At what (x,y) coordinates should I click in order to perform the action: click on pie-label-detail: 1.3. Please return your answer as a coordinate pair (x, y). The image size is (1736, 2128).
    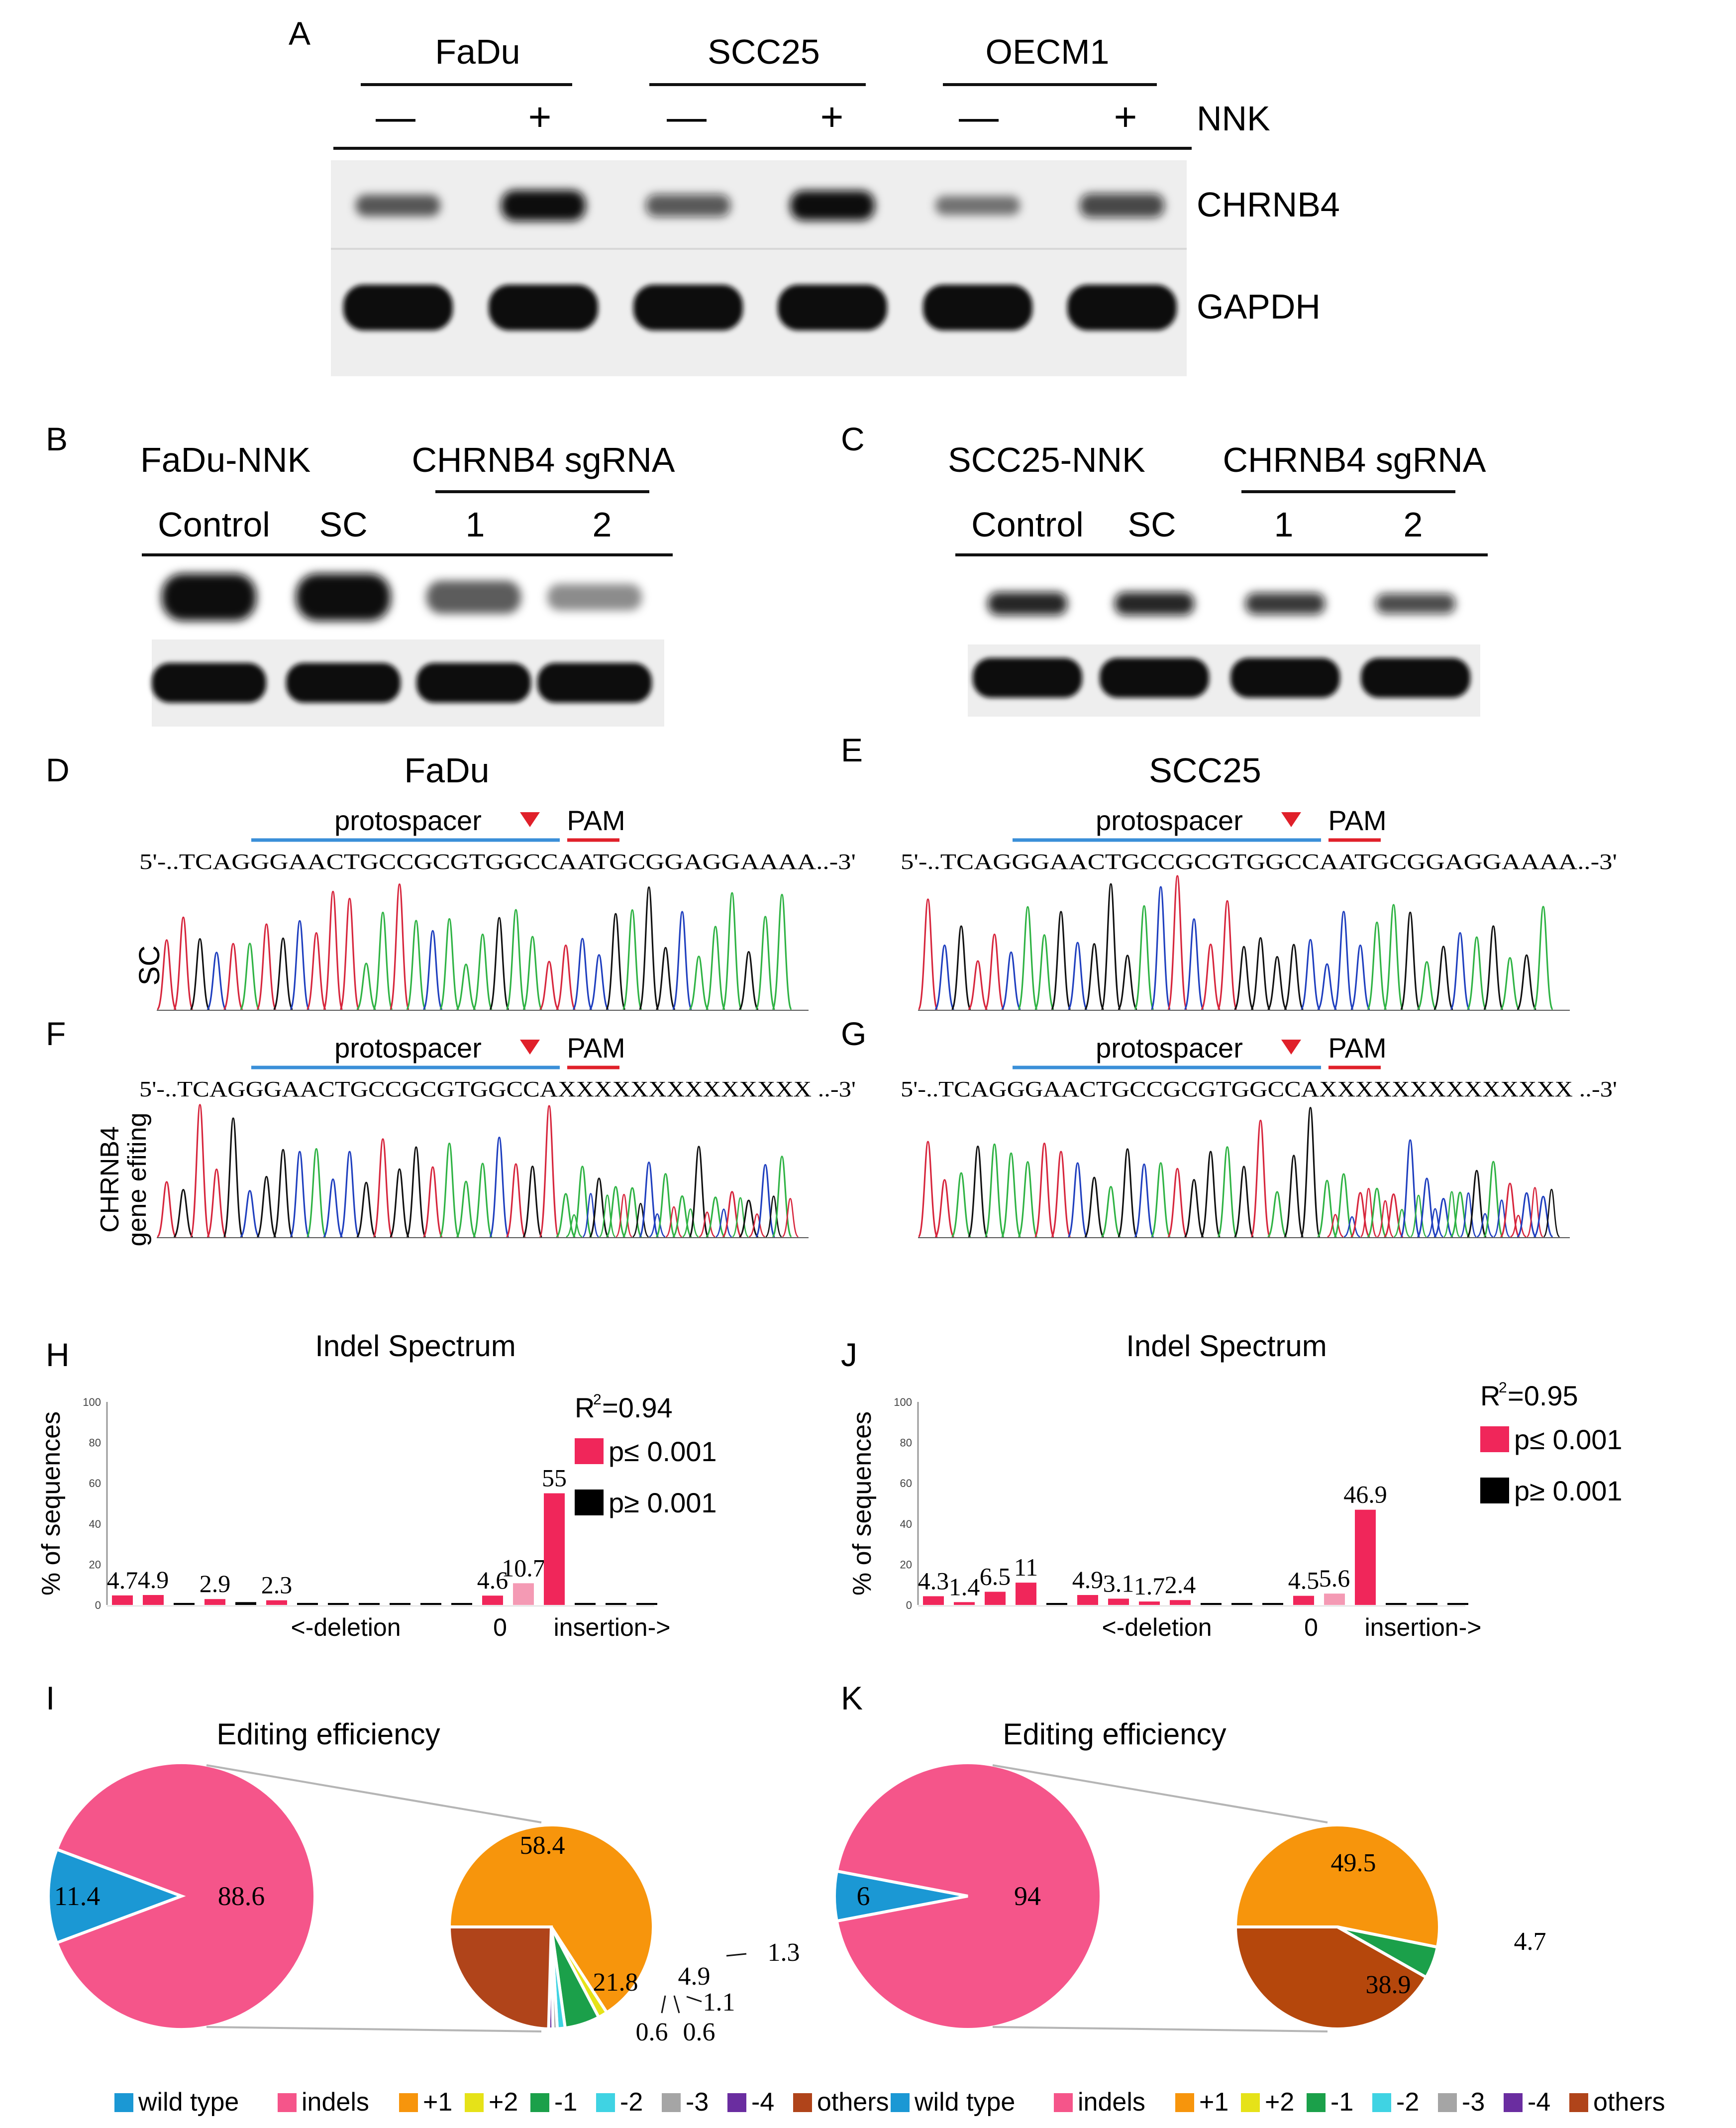
    Looking at the image, I should click on (784, 1952).